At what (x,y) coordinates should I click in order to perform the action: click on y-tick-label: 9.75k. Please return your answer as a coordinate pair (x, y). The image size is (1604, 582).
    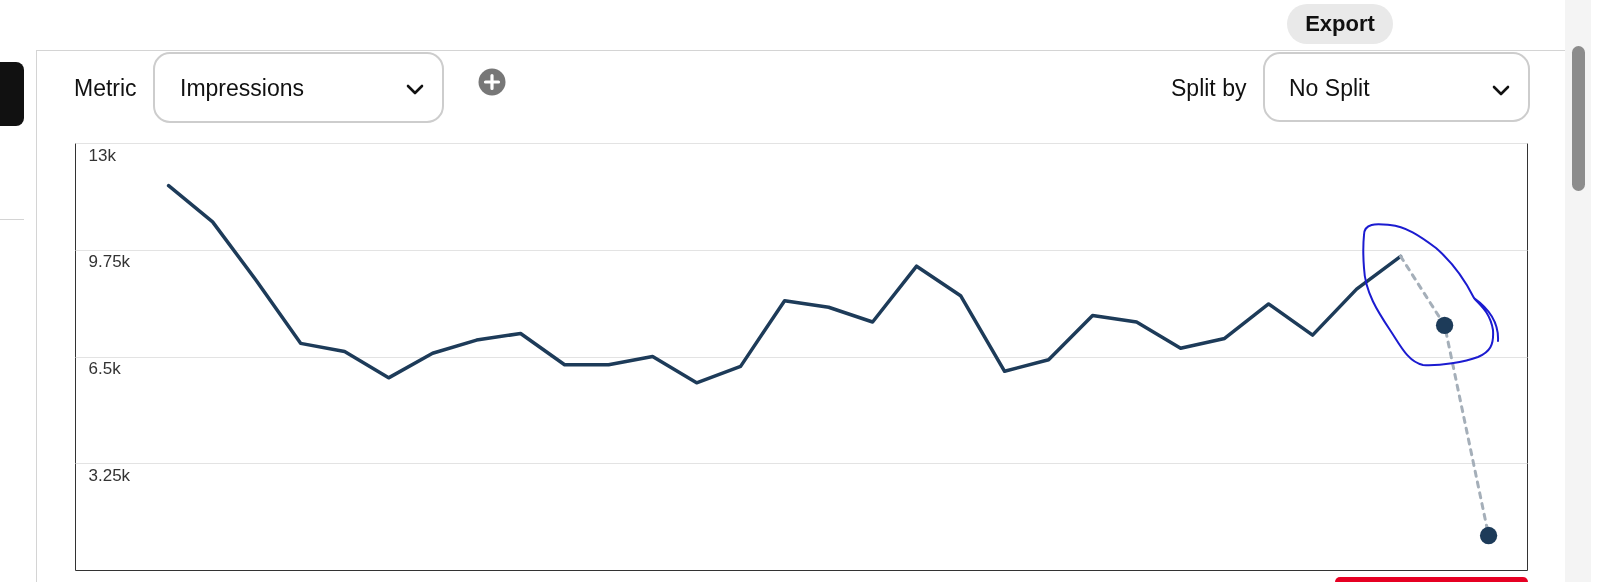
    Looking at the image, I should click on (109, 262).